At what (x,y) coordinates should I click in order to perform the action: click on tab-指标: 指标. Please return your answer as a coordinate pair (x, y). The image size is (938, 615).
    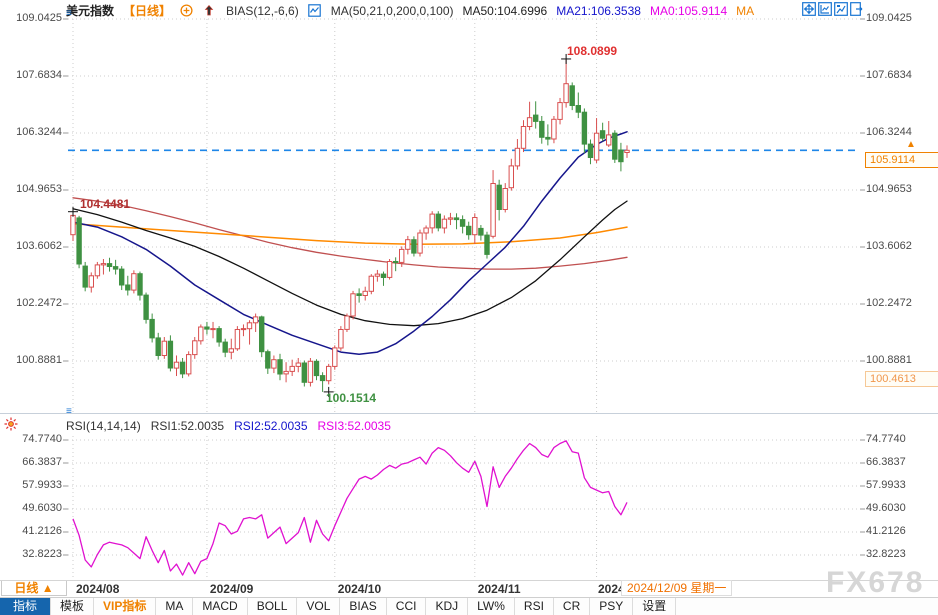
    Looking at the image, I should click on (26, 606).